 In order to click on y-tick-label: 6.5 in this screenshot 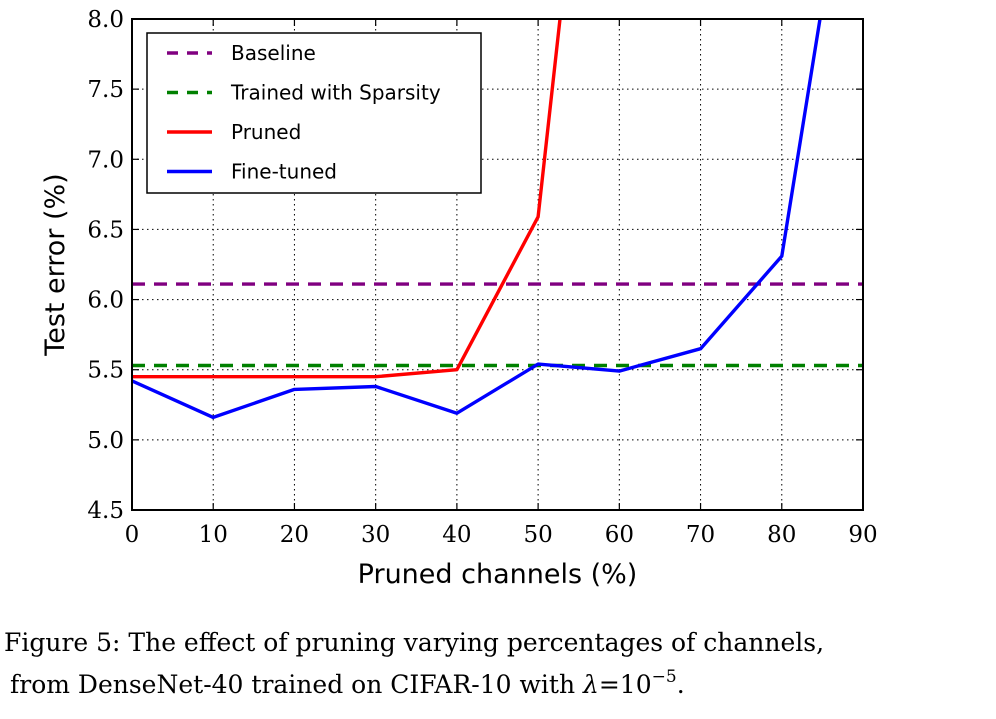, I will do `click(105, 230)`.